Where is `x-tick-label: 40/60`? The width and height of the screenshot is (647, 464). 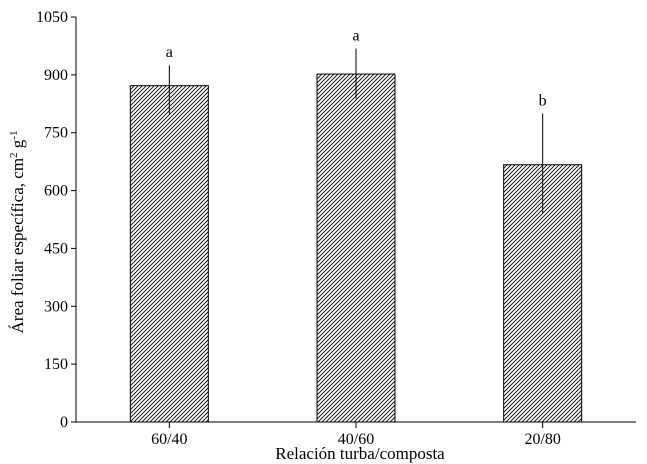
x-tick-label: 40/60 is located at coordinates (356, 439).